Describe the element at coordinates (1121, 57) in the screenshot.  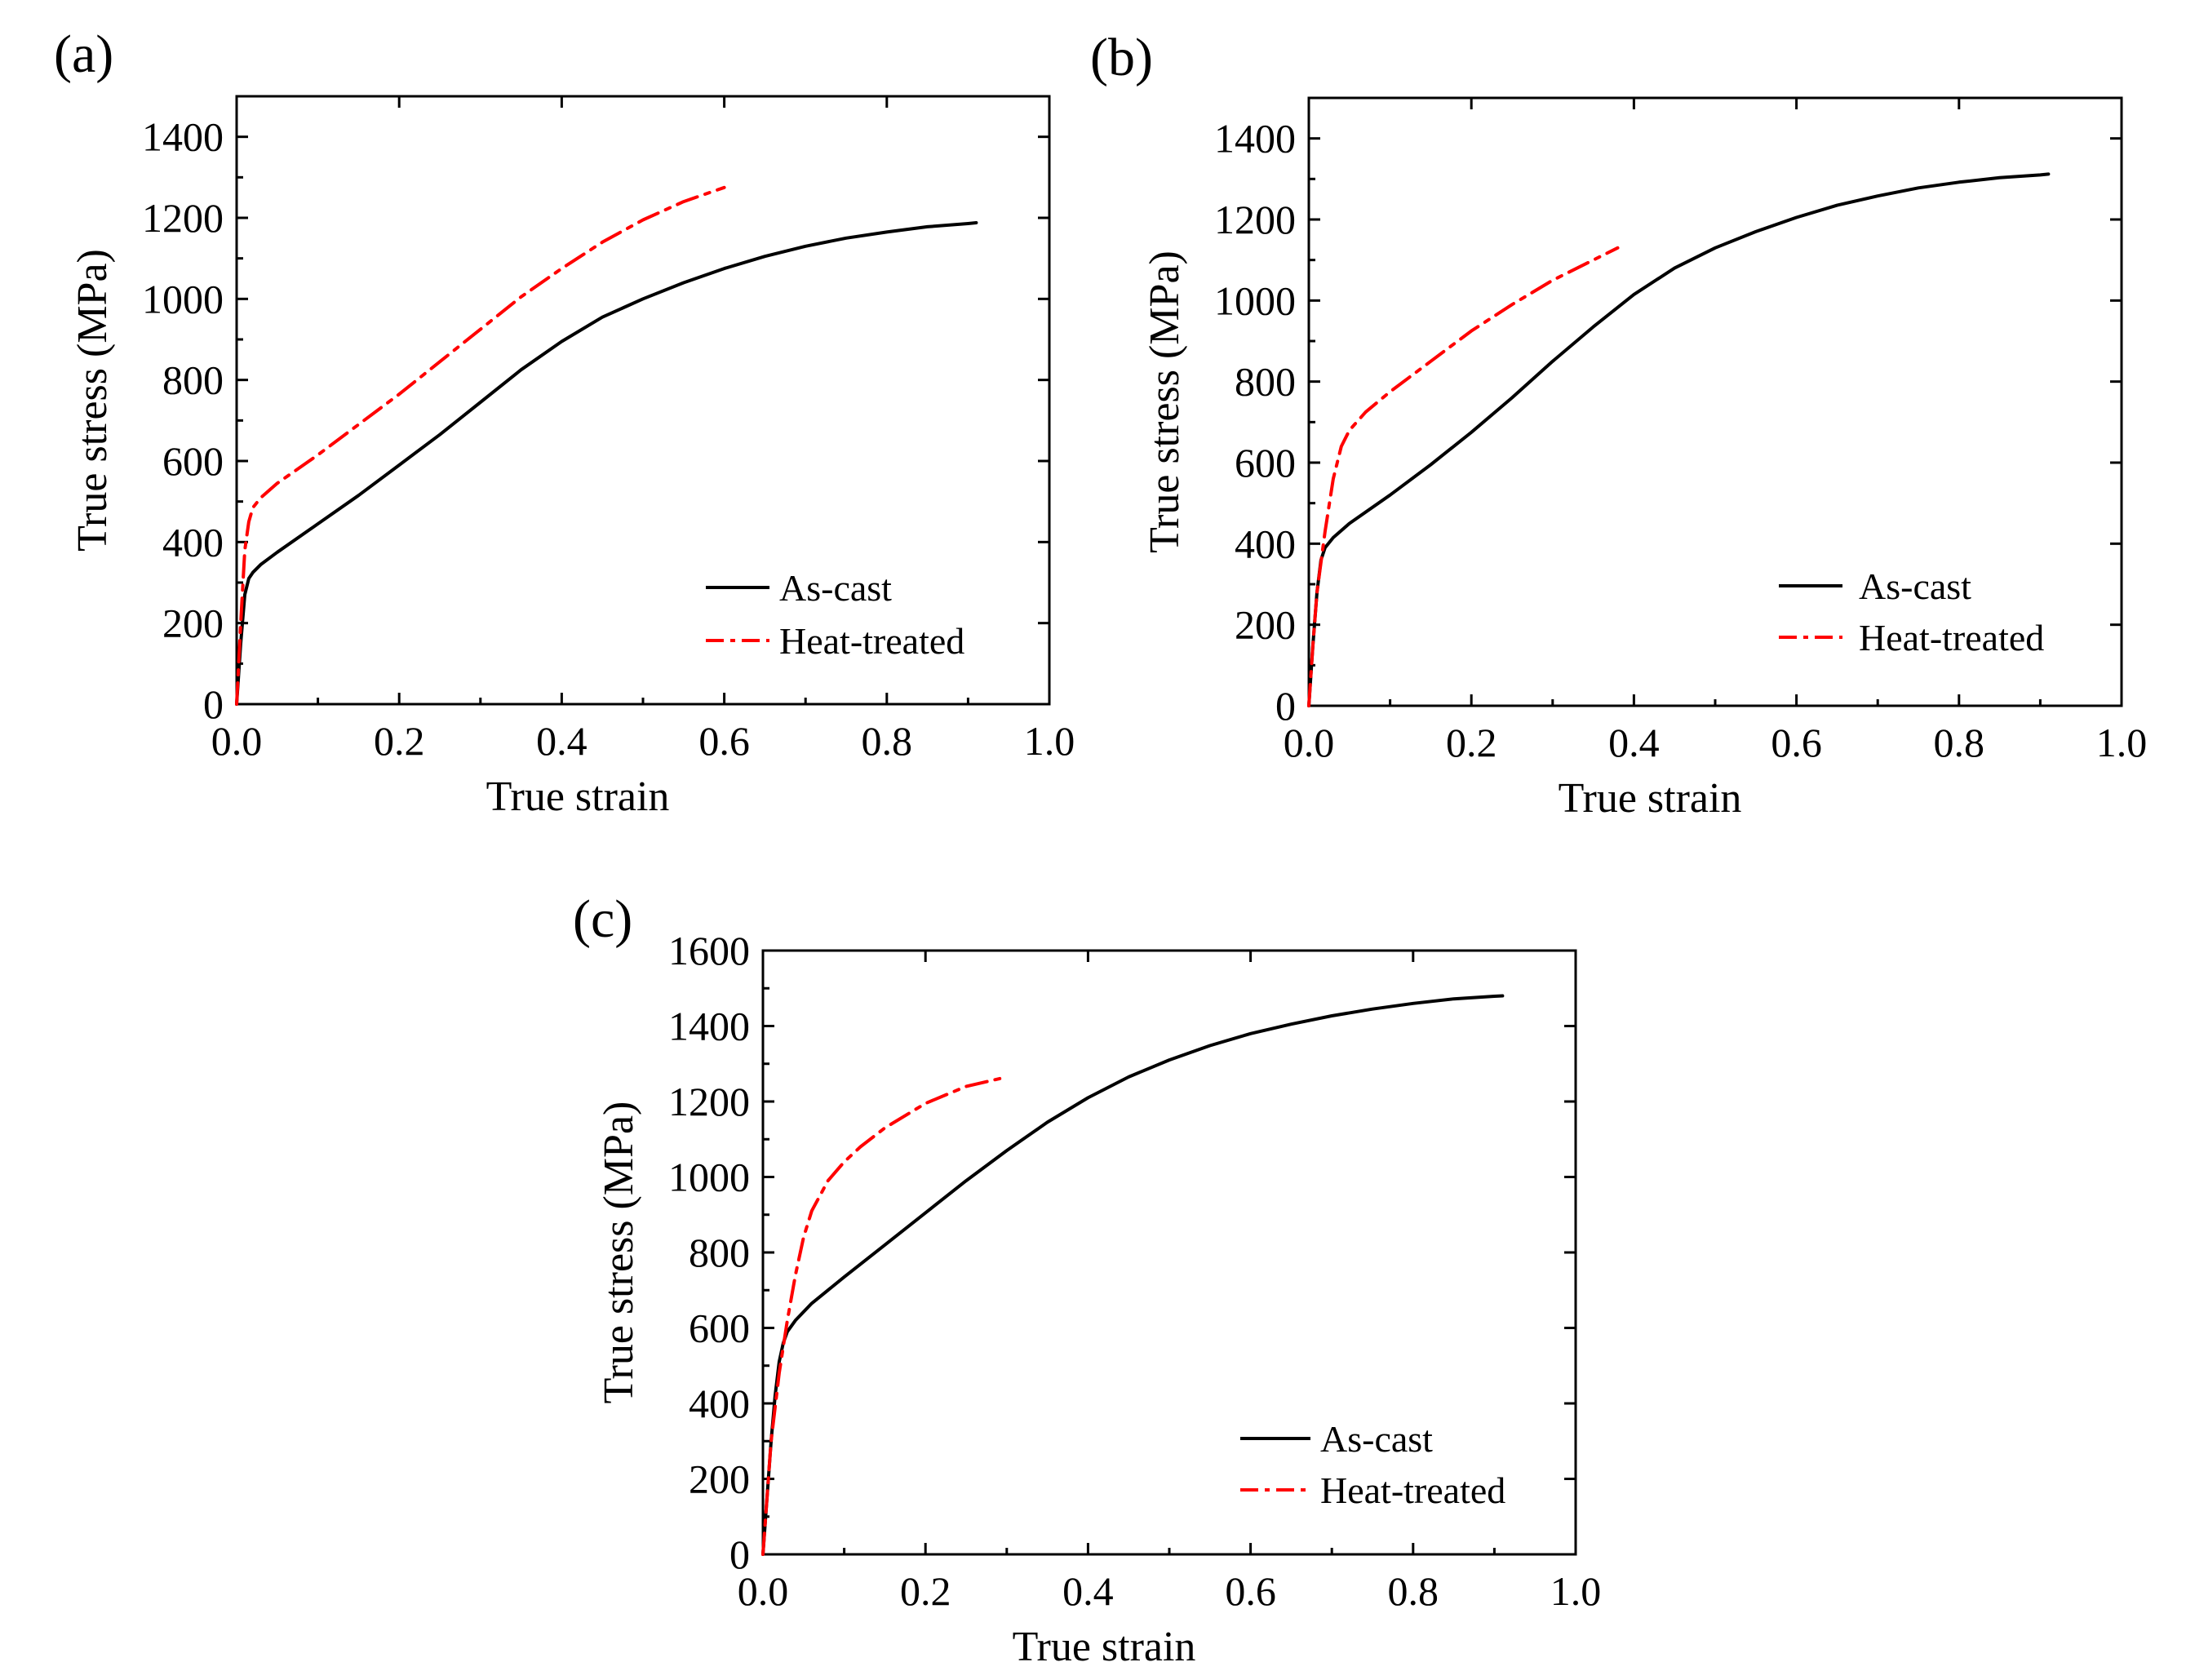
I see `panel-letter: (b)` at that location.